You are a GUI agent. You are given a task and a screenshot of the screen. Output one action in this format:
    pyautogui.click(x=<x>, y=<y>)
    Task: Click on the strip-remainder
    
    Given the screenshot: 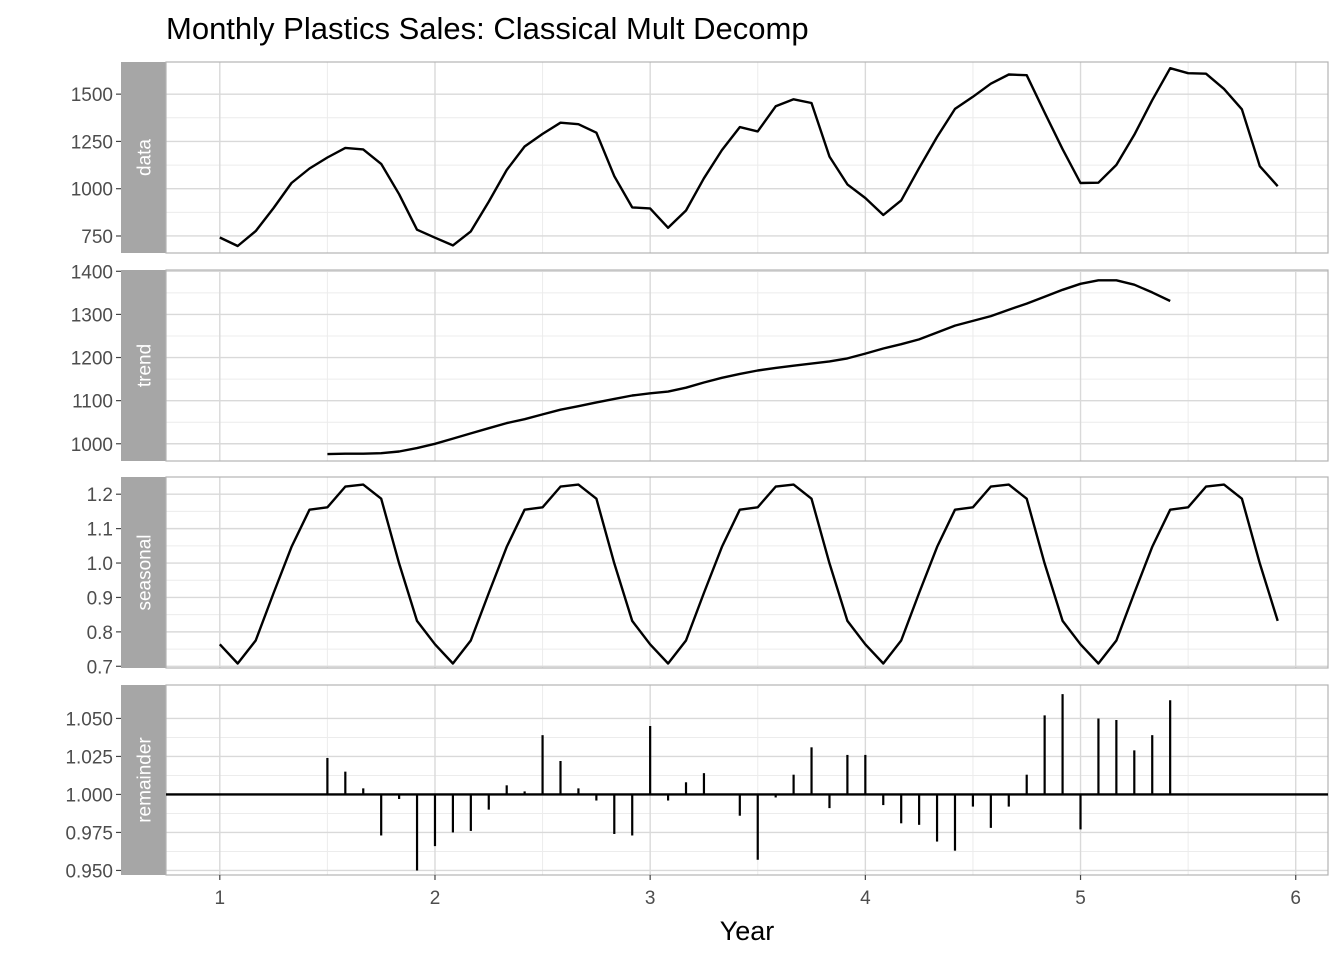 What is the action you would take?
    pyautogui.click(x=143, y=780)
    